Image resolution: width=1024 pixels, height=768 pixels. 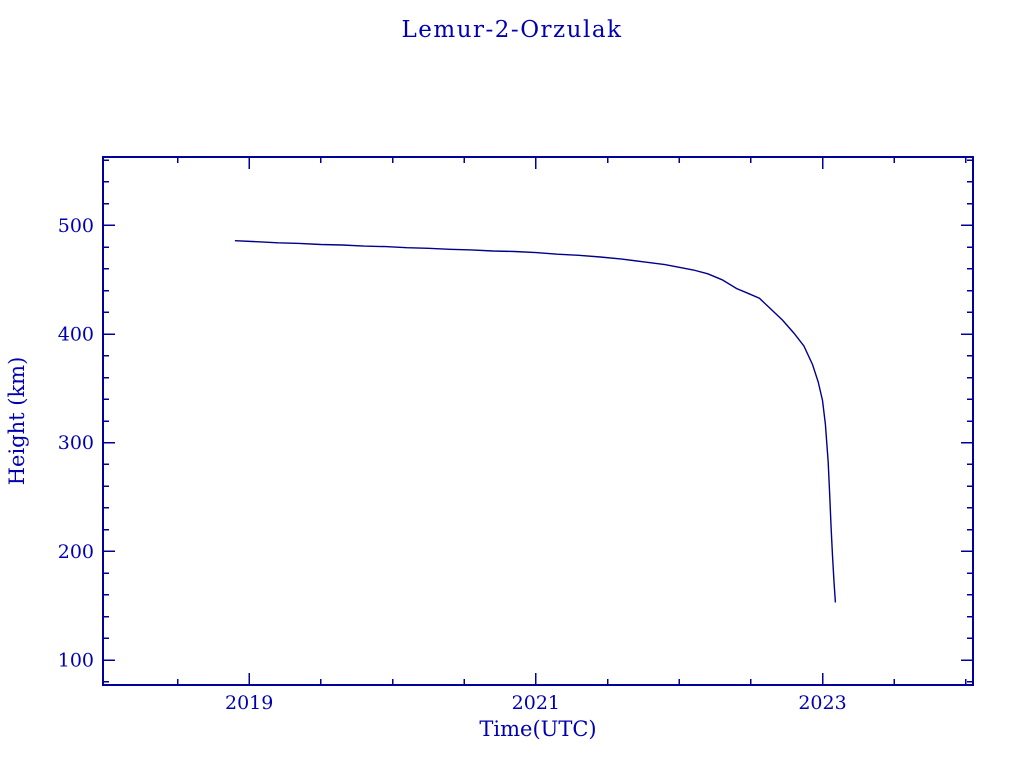 I want to click on y-tick-label: 400, so click(x=76, y=335).